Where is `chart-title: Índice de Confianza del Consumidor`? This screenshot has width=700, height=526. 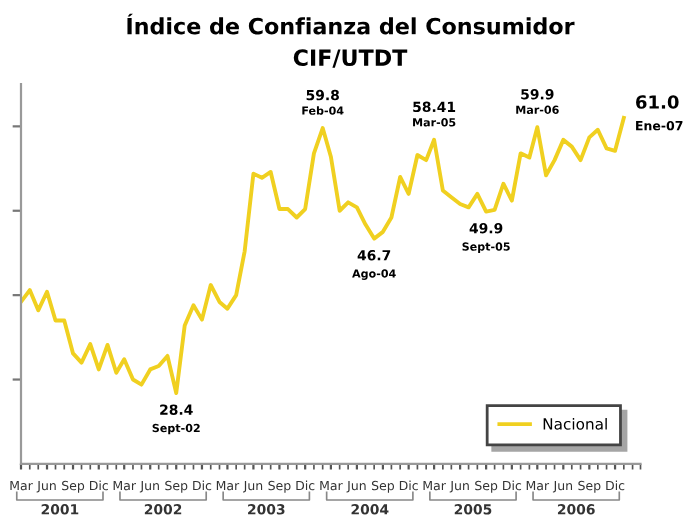 chart-title: Índice de Confianza del Consumidor is located at coordinates (351, 24).